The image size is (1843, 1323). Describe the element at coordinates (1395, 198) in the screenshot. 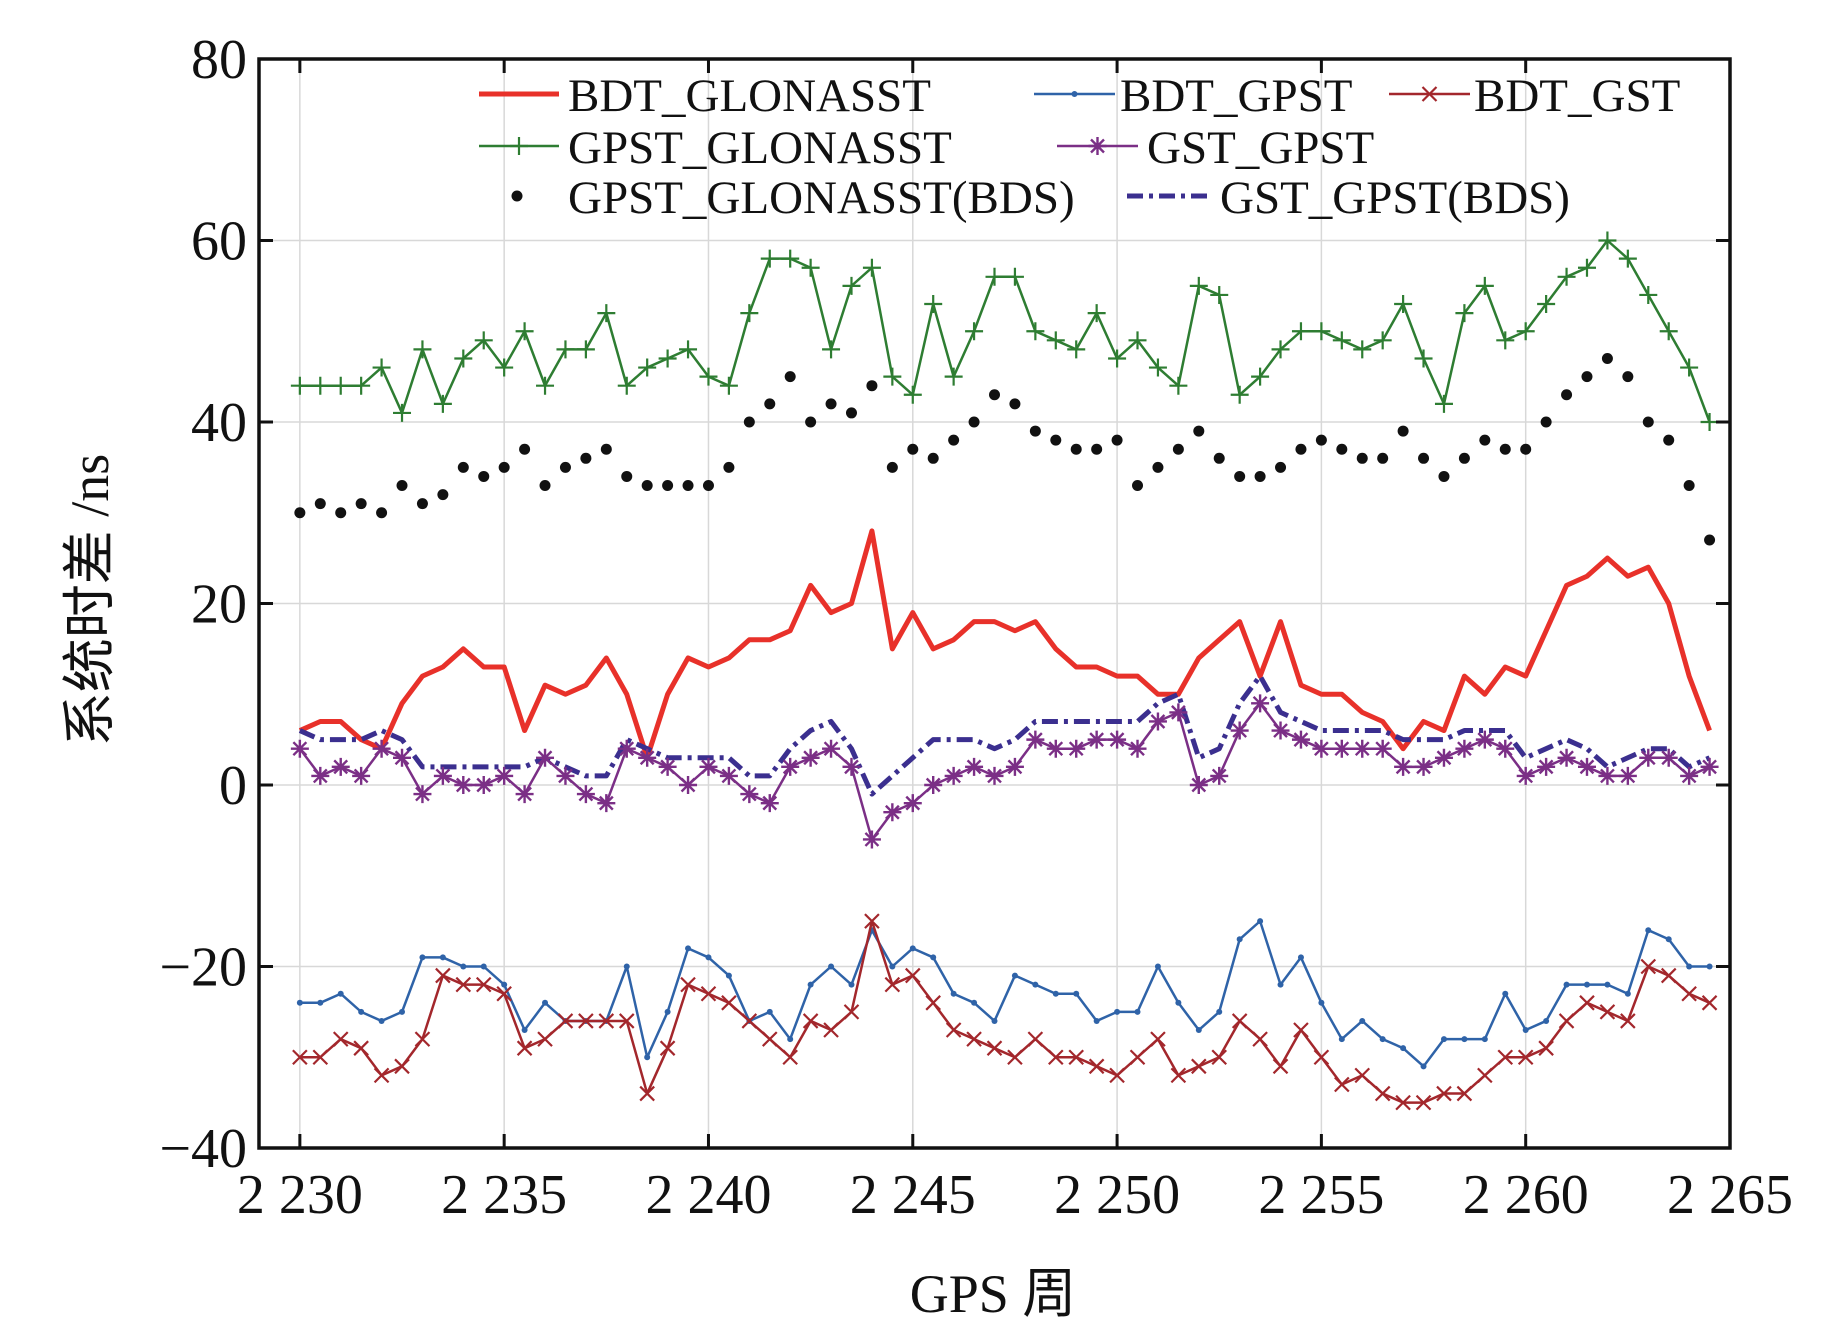

I see `legend-label: GST_GPST(BDS)` at that location.